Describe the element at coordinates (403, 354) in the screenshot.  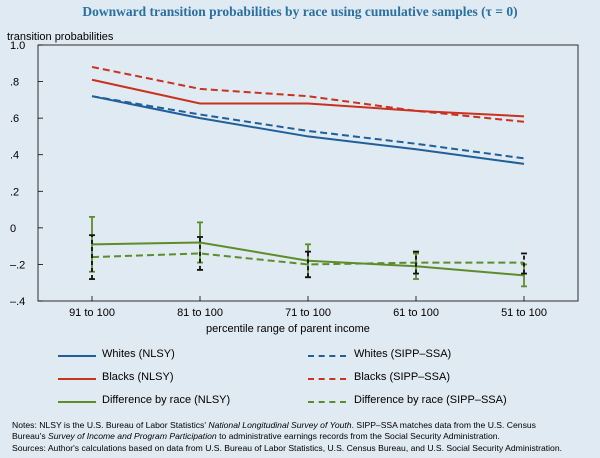
I see `legend-label: Whites (SIPP–SSA)` at that location.